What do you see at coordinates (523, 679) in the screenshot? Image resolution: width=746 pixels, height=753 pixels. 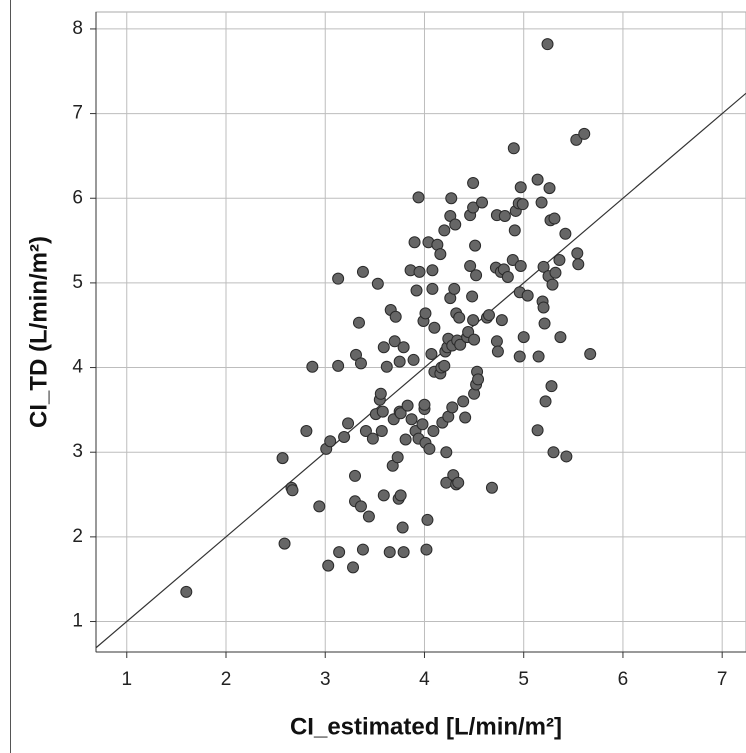 I see `x-tick-label: 5` at bounding box center [523, 679].